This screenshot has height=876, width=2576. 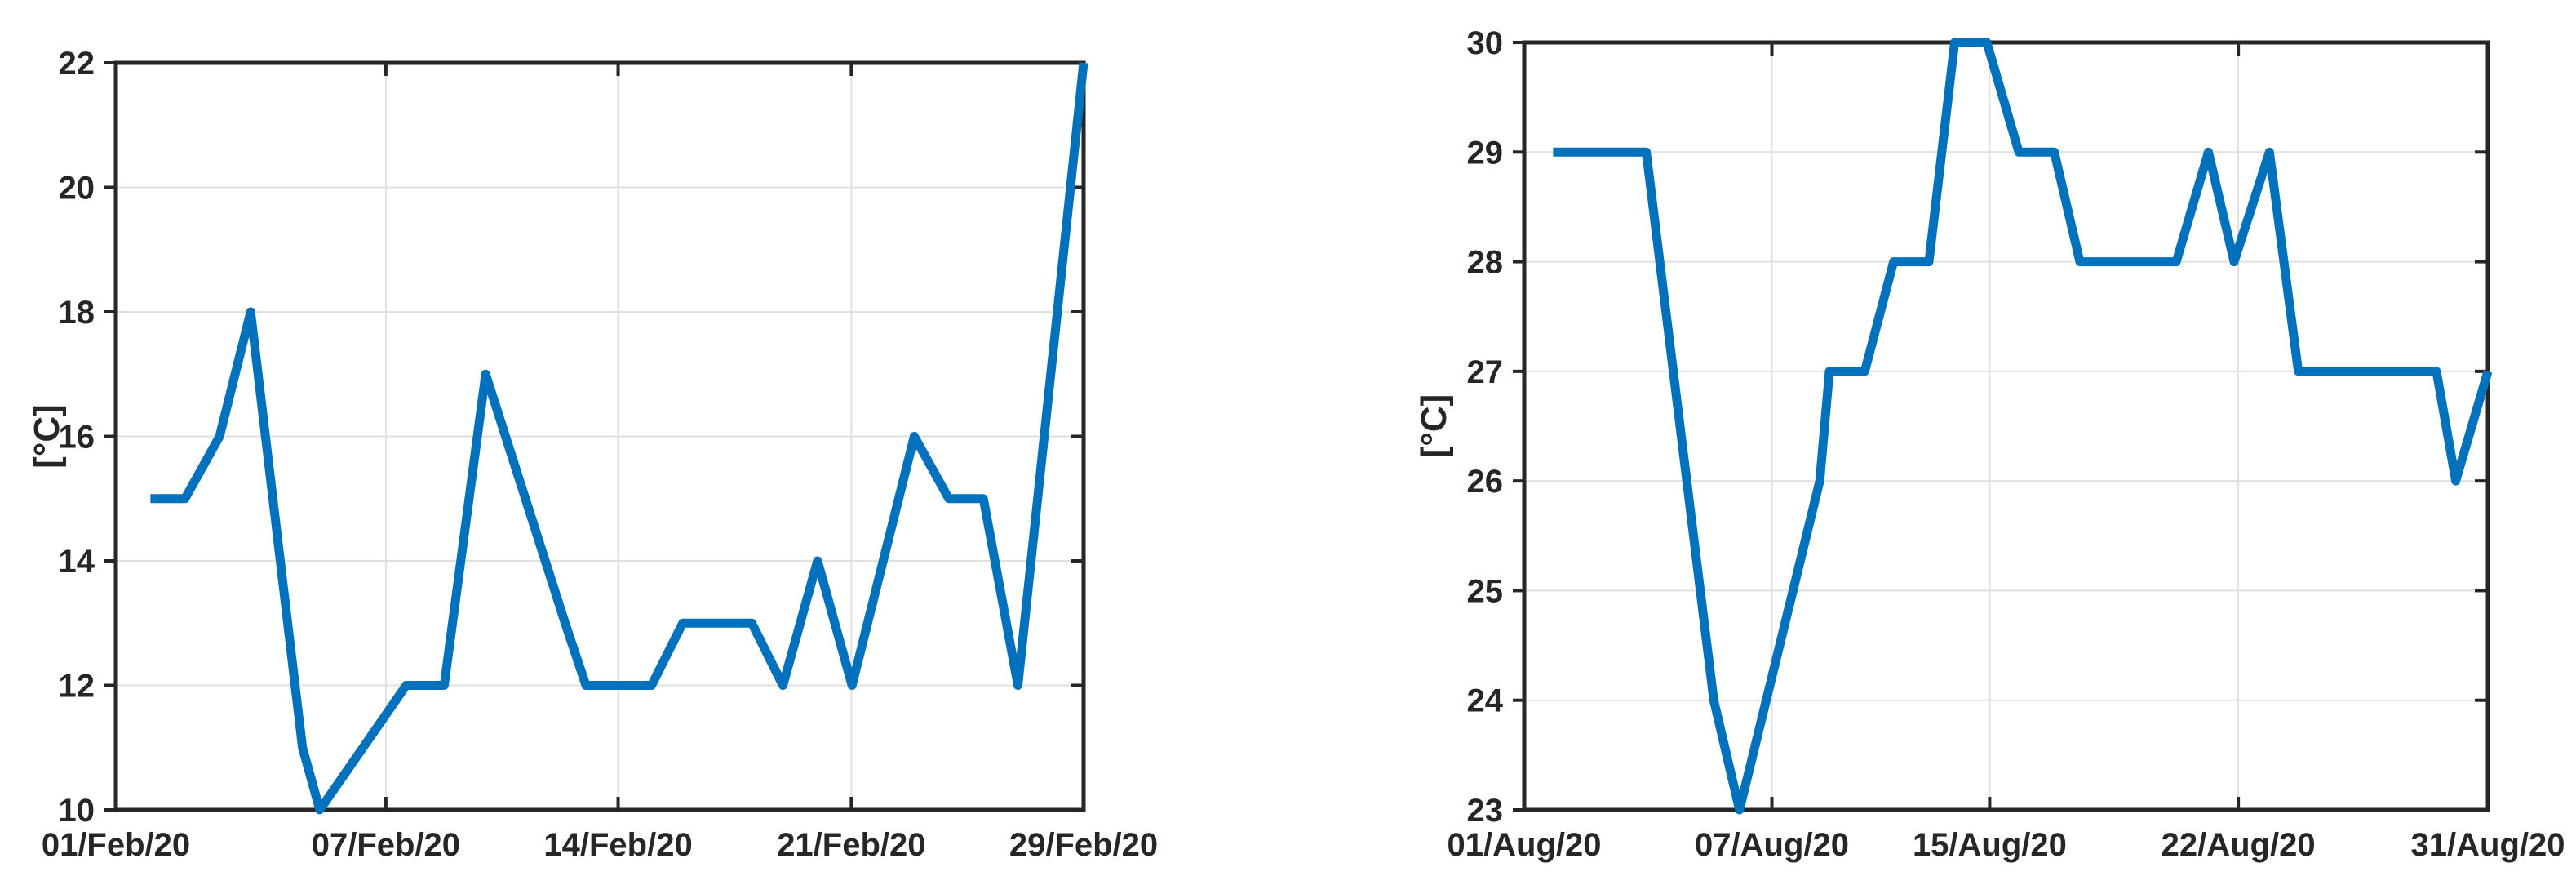 I want to click on x-tick-label: 21/Feb/20, so click(x=851, y=845).